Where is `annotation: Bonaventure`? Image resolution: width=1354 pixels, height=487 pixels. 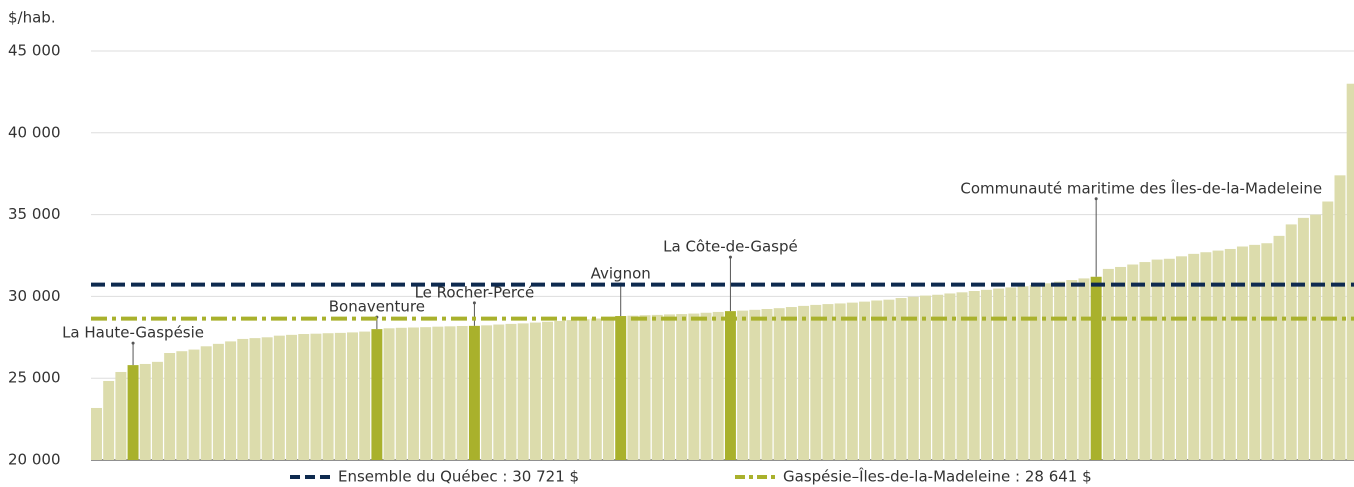 annotation: Bonaventure is located at coordinates (377, 307).